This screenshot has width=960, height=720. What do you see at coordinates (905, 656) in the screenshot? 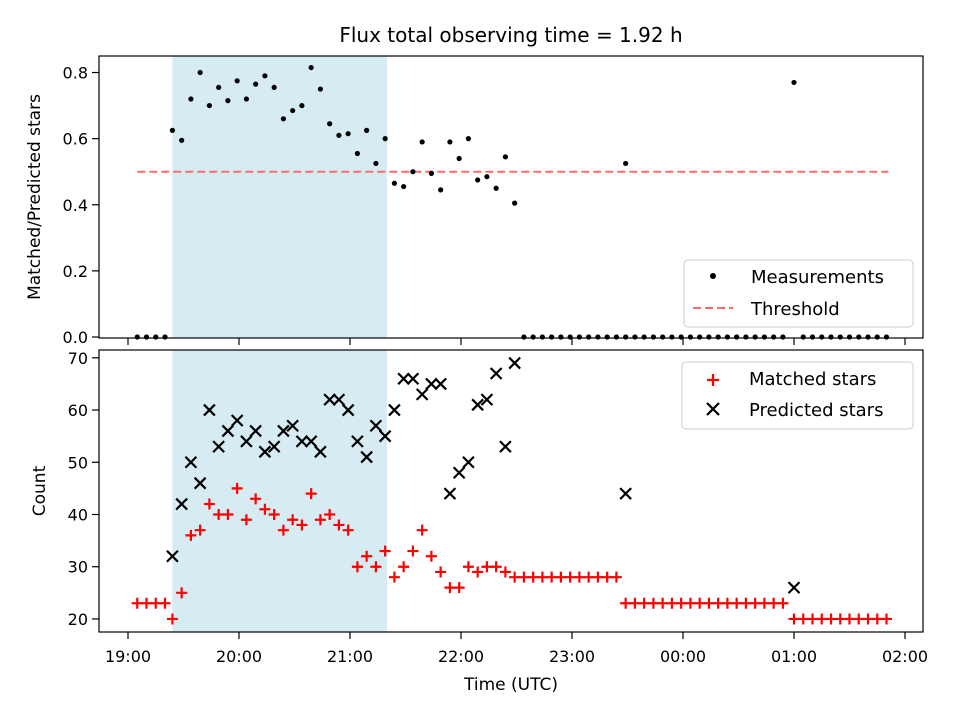
I see `x-tick-label: 02:00` at bounding box center [905, 656].